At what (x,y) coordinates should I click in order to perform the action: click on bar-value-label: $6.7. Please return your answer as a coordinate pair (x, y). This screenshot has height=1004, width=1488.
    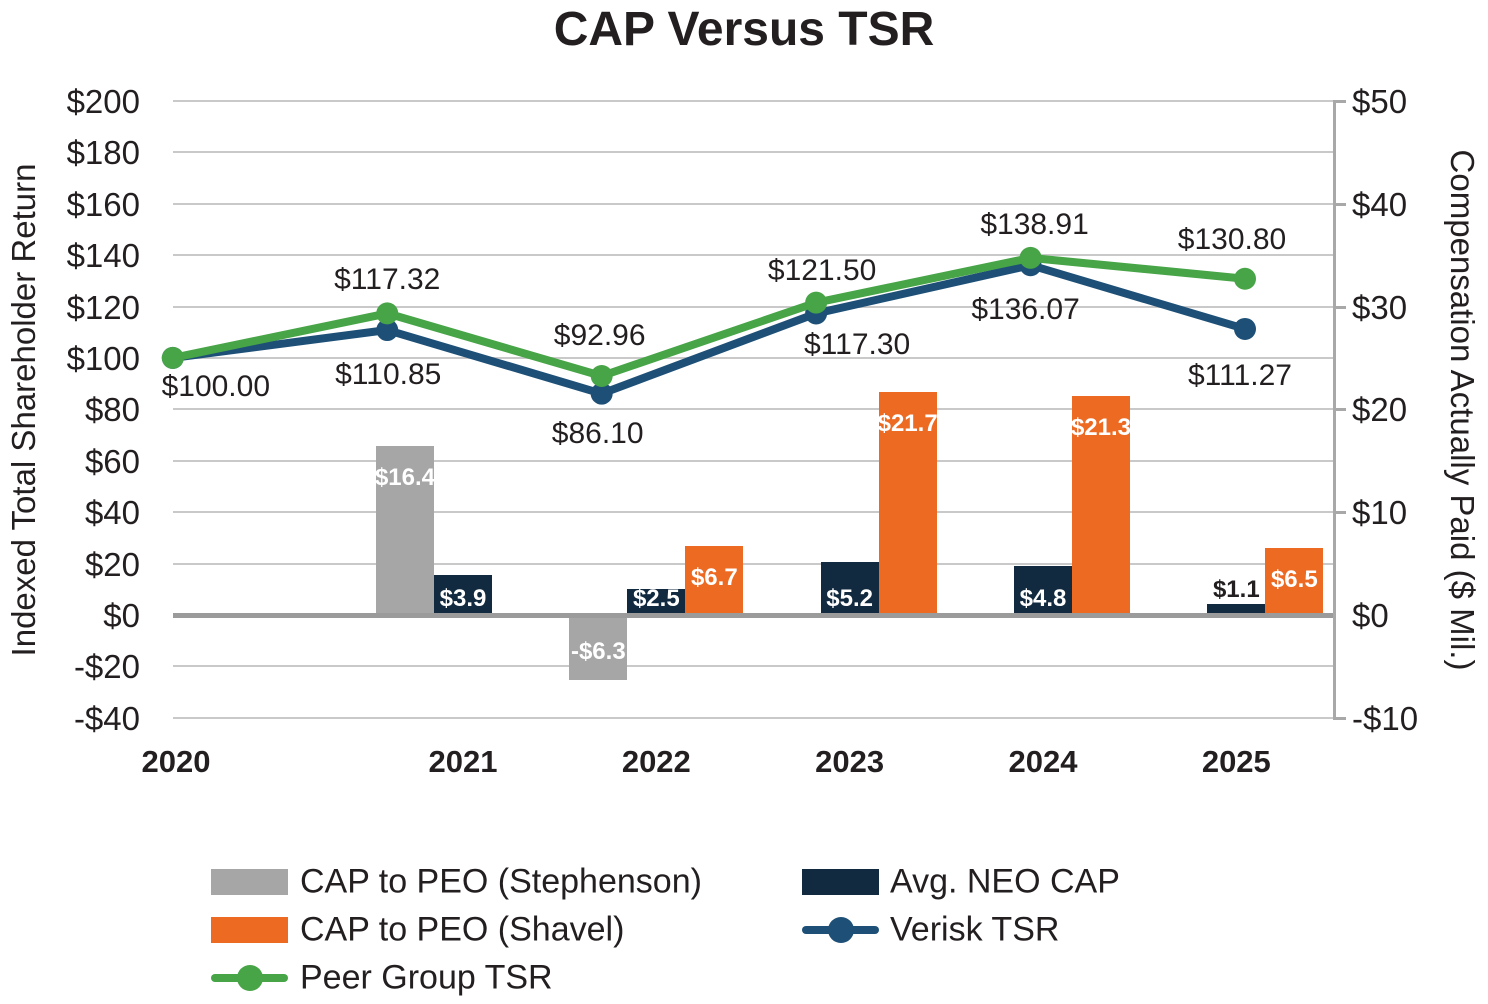
    Looking at the image, I should click on (714, 578).